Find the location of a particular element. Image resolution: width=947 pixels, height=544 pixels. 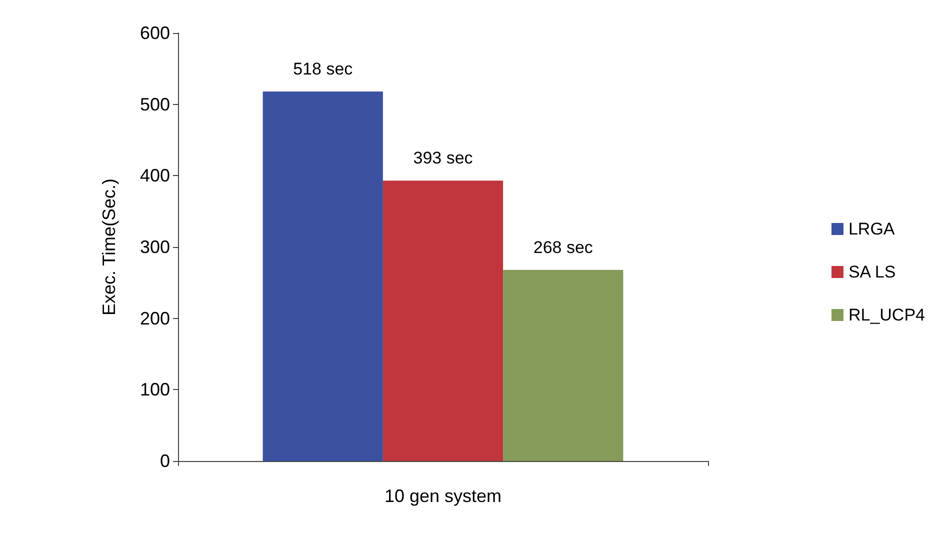

y-tick-label: 600 is located at coordinates (155, 33).